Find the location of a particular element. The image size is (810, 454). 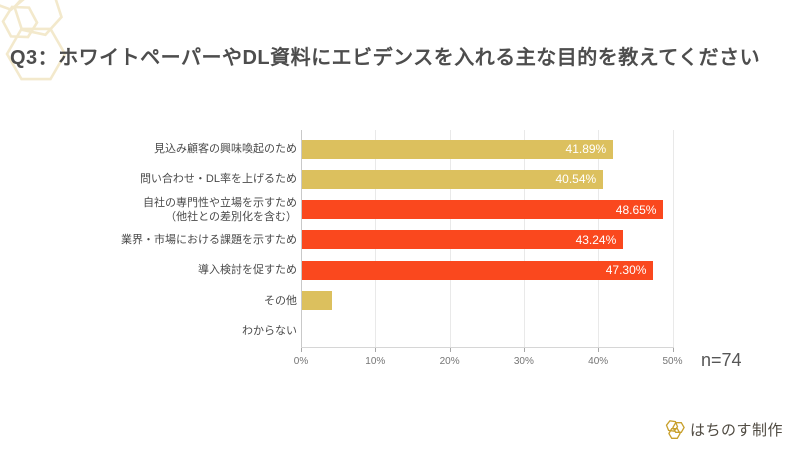

category-label: わからない is located at coordinates (269, 330).